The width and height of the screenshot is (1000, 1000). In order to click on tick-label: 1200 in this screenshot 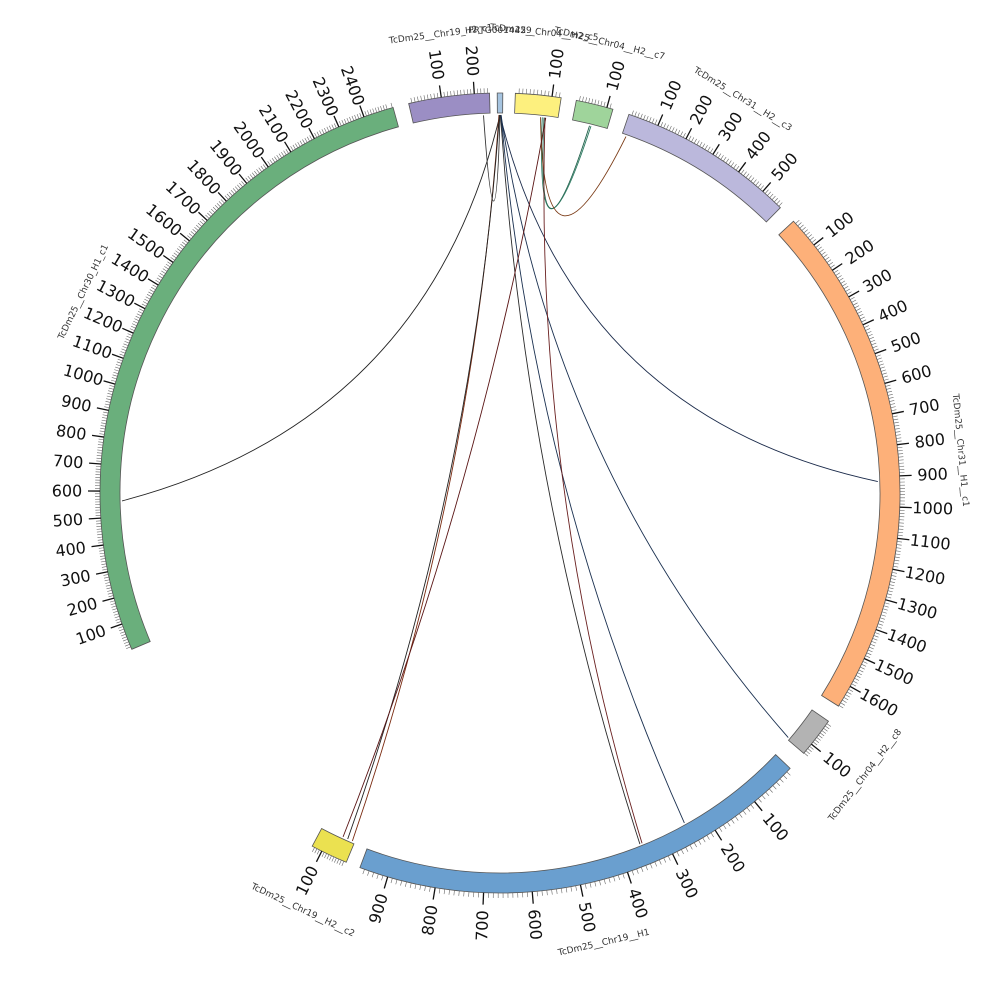, I will do `click(103, 320)`.